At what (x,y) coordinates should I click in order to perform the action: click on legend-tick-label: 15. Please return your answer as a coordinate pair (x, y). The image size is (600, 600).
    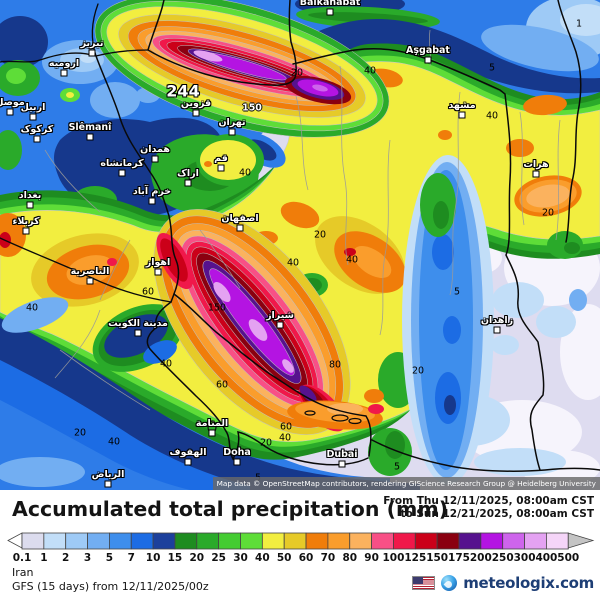
    Looking at the image, I should click on (175, 558).